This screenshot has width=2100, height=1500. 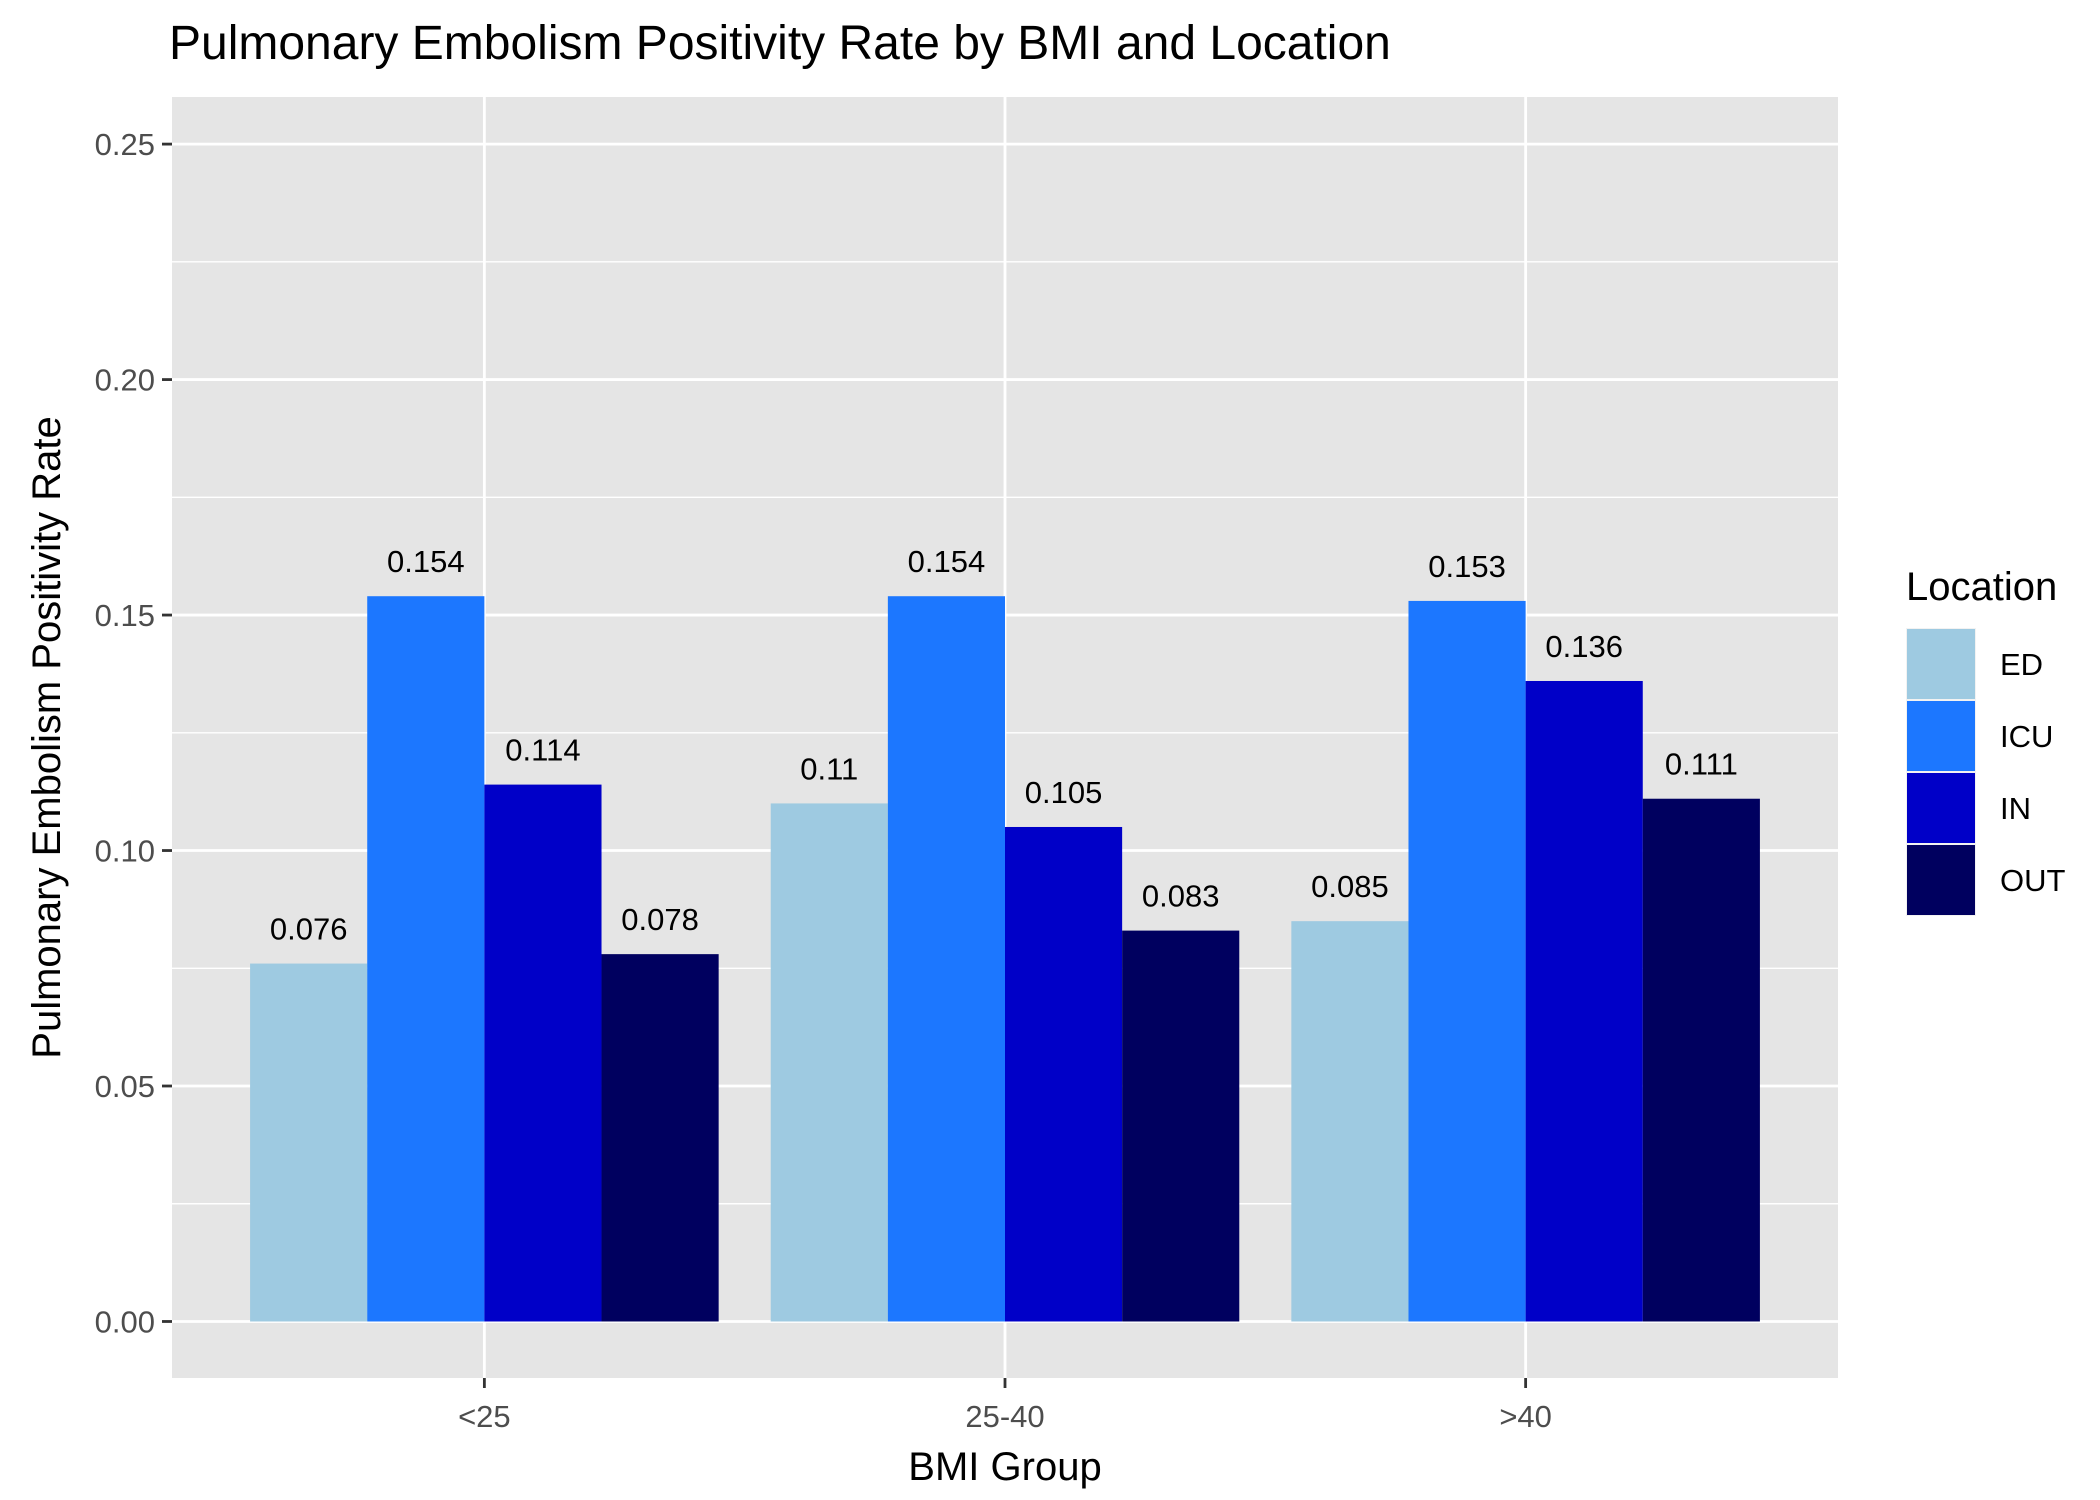 What do you see at coordinates (47, 737) in the screenshot?
I see `y-axis-title: Pulmonary Embolism Positivity Rate` at bounding box center [47, 737].